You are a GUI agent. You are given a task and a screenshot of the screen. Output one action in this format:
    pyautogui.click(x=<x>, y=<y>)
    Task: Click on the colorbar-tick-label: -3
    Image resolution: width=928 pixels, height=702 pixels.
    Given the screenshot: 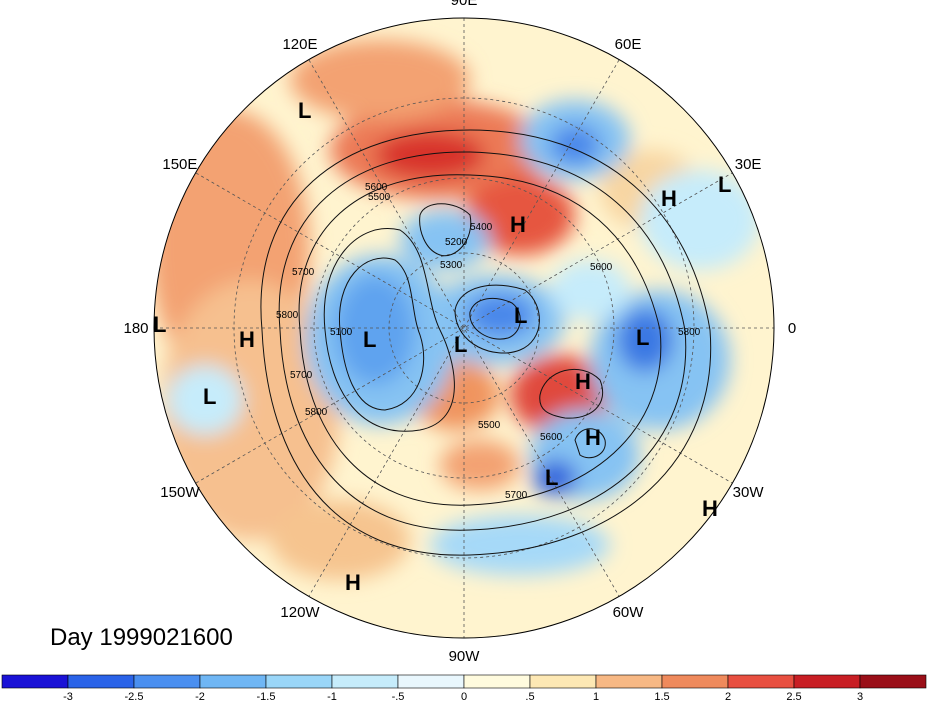 What is the action you would take?
    pyautogui.click(x=68, y=696)
    